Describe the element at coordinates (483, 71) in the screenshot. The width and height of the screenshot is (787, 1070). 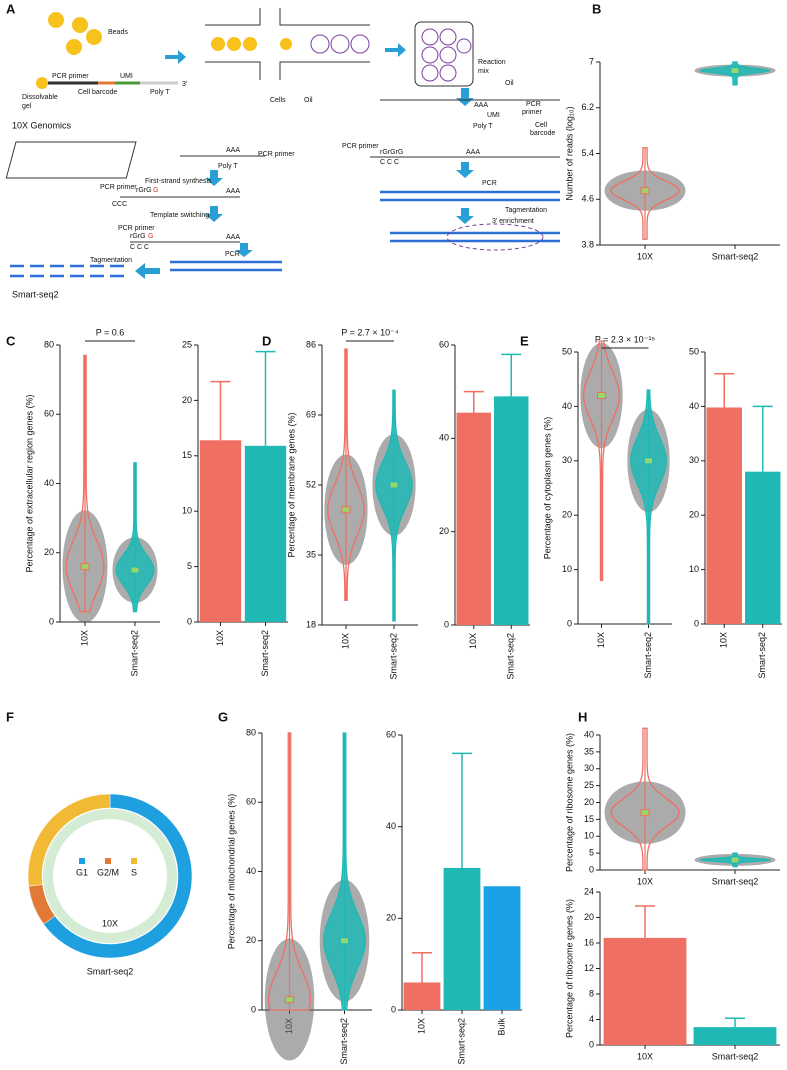
I see `diagram-label: mix` at that location.